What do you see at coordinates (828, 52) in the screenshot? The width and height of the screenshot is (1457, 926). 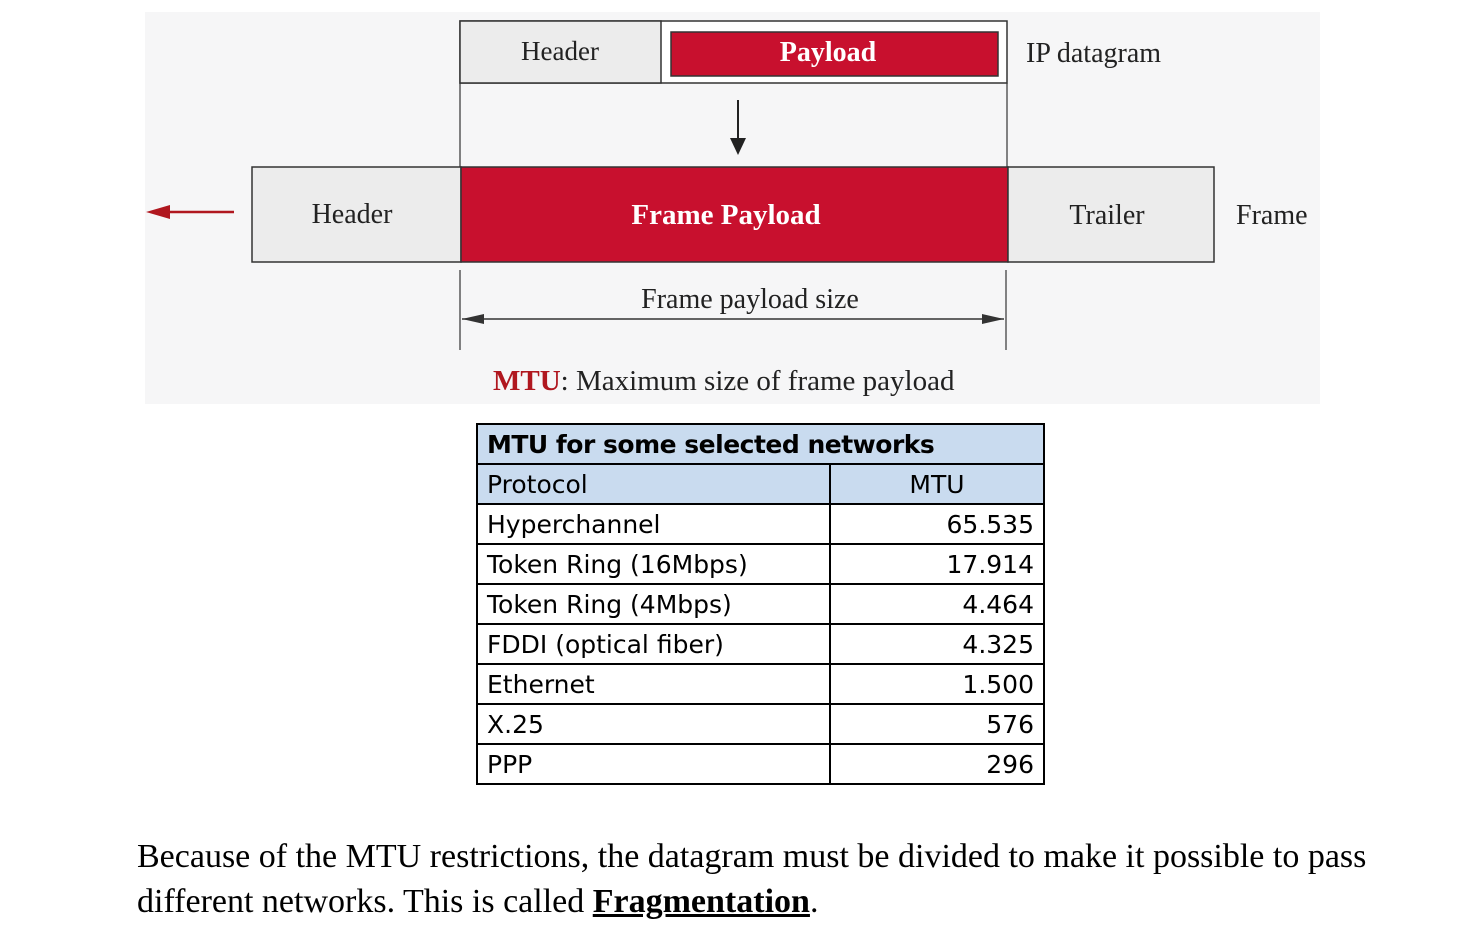 I see `ip-payload-label: Payload` at bounding box center [828, 52].